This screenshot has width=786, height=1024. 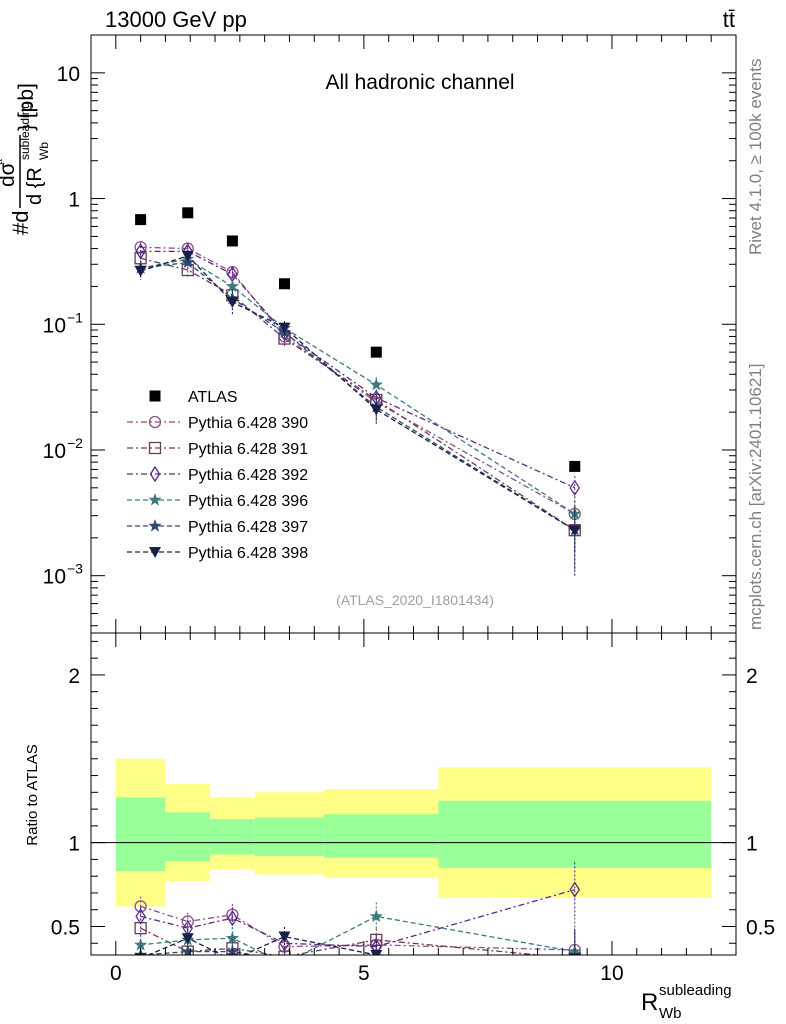 I want to click on mcplots-label: mcplots.cern.ch [arXiv:2401.10621], so click(x=755, y=496).